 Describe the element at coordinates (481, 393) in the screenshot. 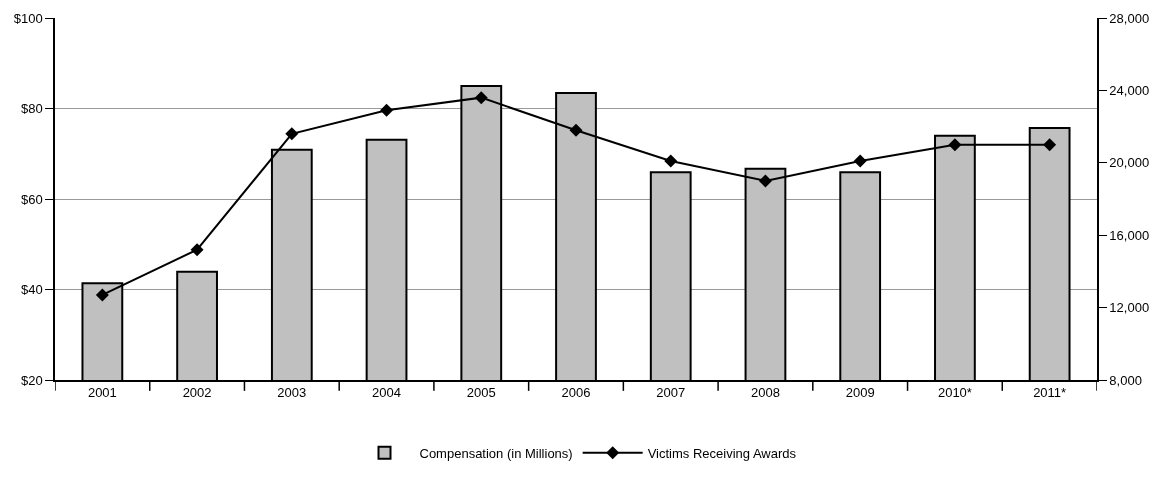

I see `x-tick-label: 2005` at that location.